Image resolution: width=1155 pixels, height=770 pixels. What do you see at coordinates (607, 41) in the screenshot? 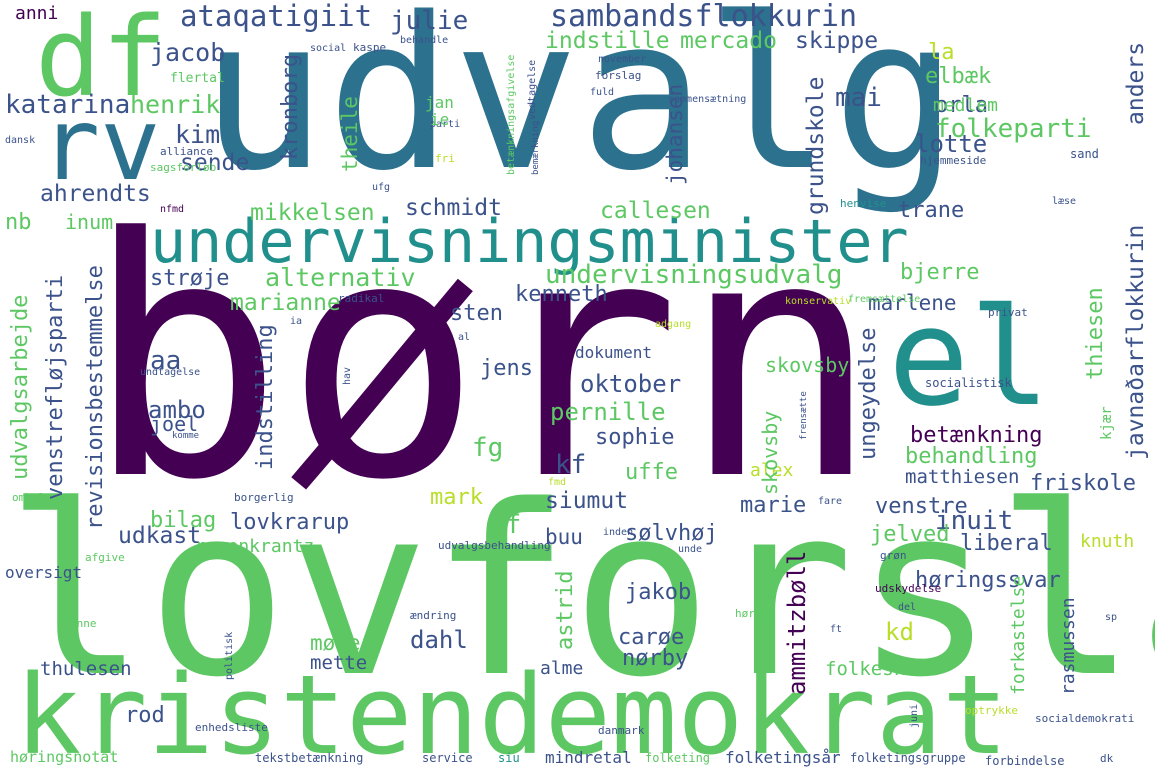
I see `cloud-word: indstille` at bounding box center [607, 41].